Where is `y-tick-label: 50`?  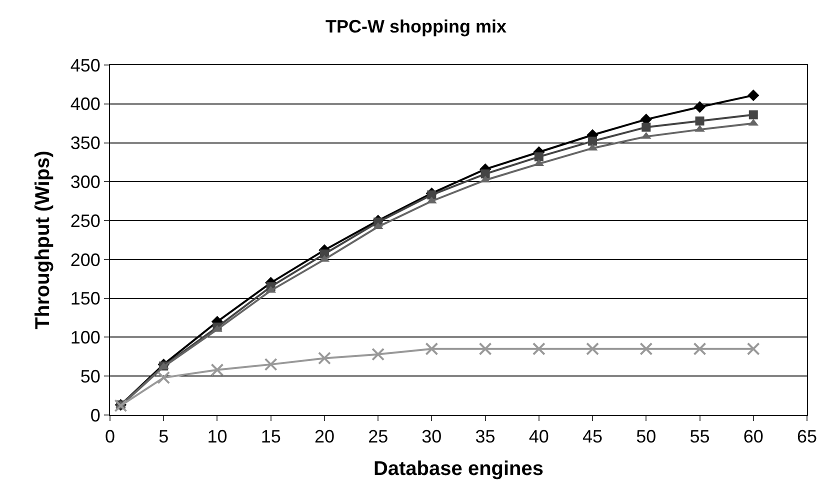 y-tick-label: 50 is located at coordinates (90, 376).